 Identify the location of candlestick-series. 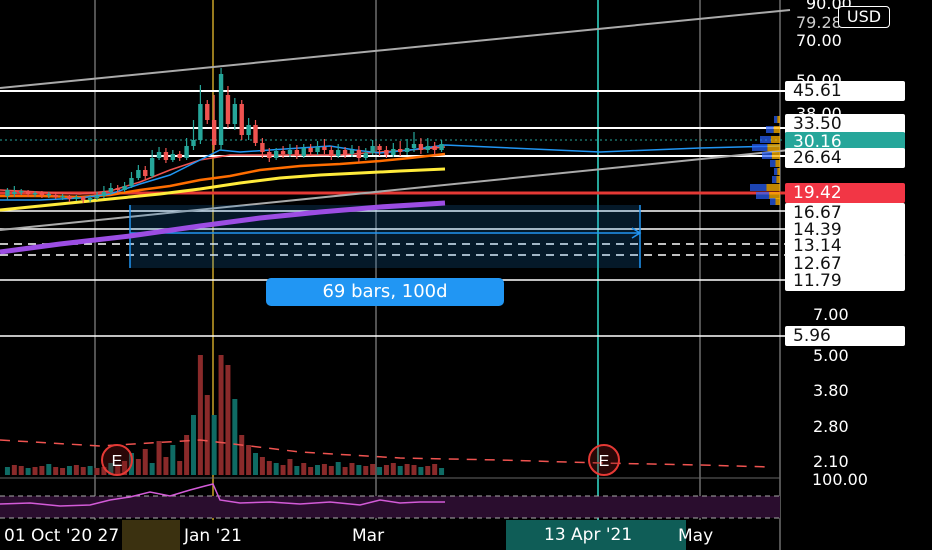
(224, 135).